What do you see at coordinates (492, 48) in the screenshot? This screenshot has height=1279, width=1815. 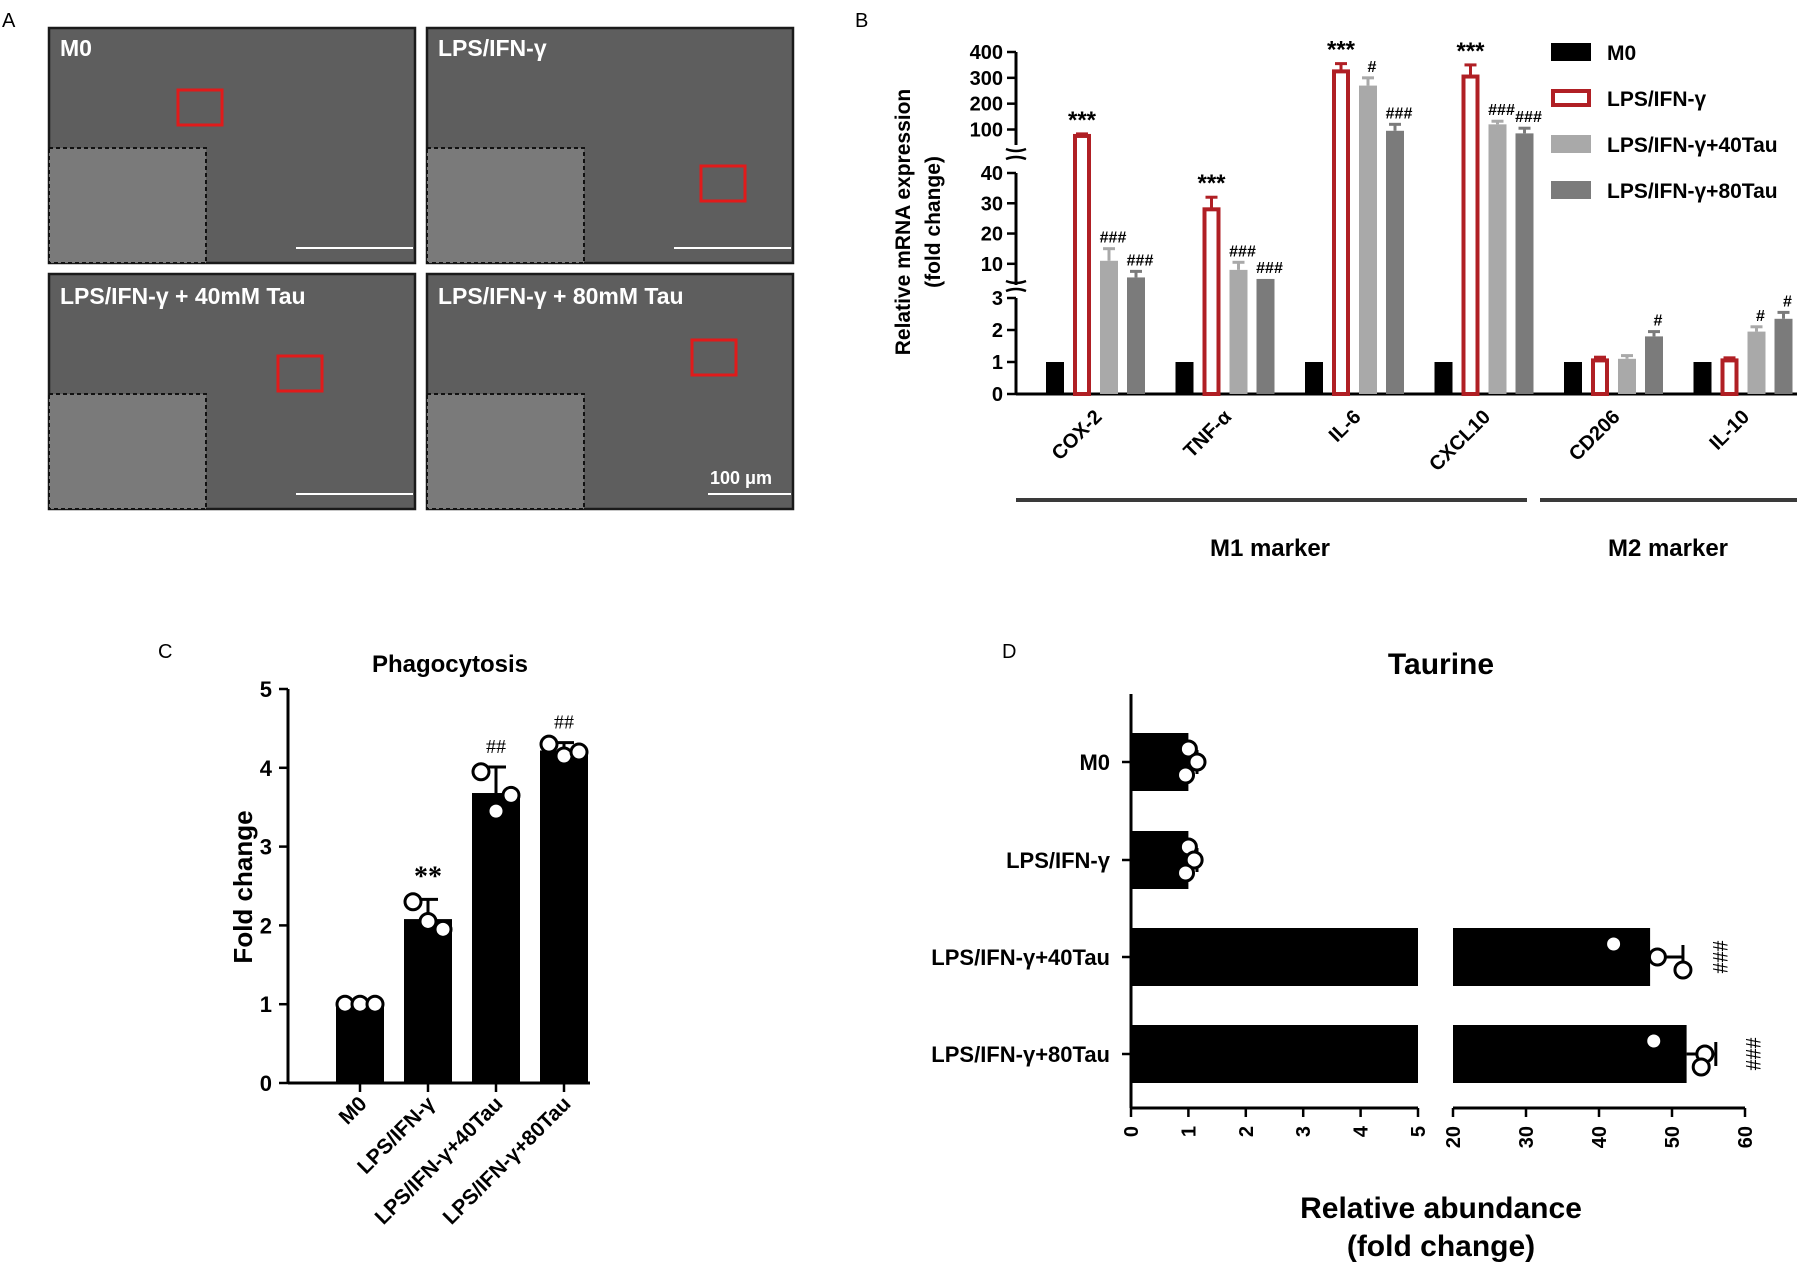 I see `micrograph-label: LPS/IFN-γ` at bounding box center [492, 48].